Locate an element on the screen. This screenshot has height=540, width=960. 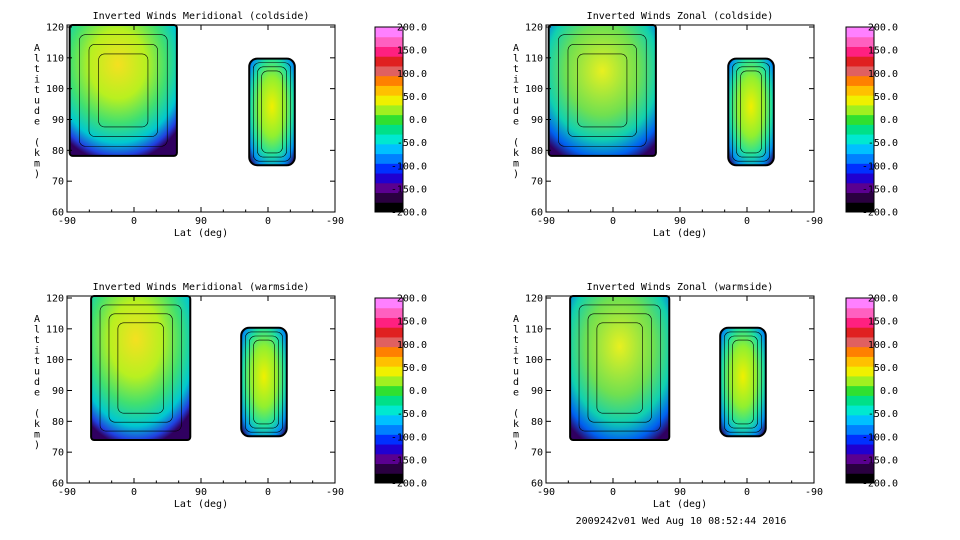
colorbar-label: 200.0 is located at coordinates (883, 299).